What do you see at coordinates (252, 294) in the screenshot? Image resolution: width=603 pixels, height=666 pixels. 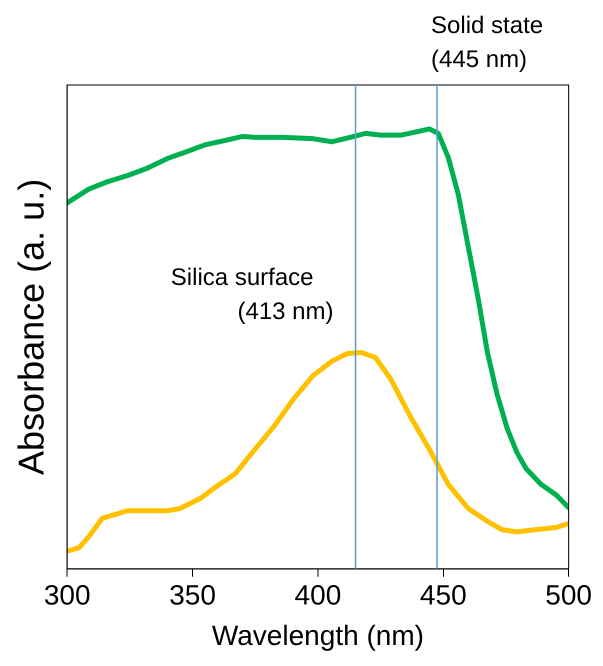 I see `ref-line-label: Silica surface (413 nm)` at bounding box center [252, 294].